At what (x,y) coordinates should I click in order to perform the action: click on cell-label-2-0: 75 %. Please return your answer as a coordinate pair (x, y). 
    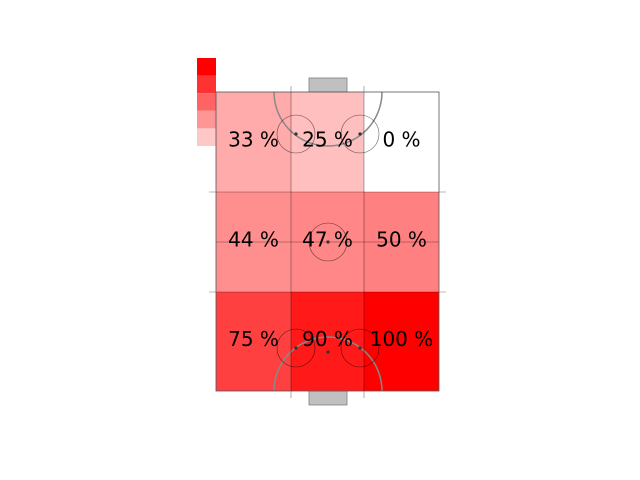
    Looking at the image, I should click on (253, 339).